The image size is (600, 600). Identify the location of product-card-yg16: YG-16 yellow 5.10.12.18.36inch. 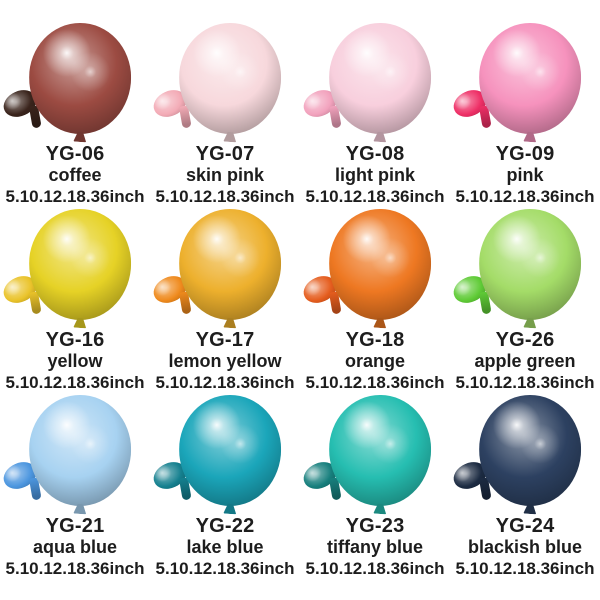
(75, 299).